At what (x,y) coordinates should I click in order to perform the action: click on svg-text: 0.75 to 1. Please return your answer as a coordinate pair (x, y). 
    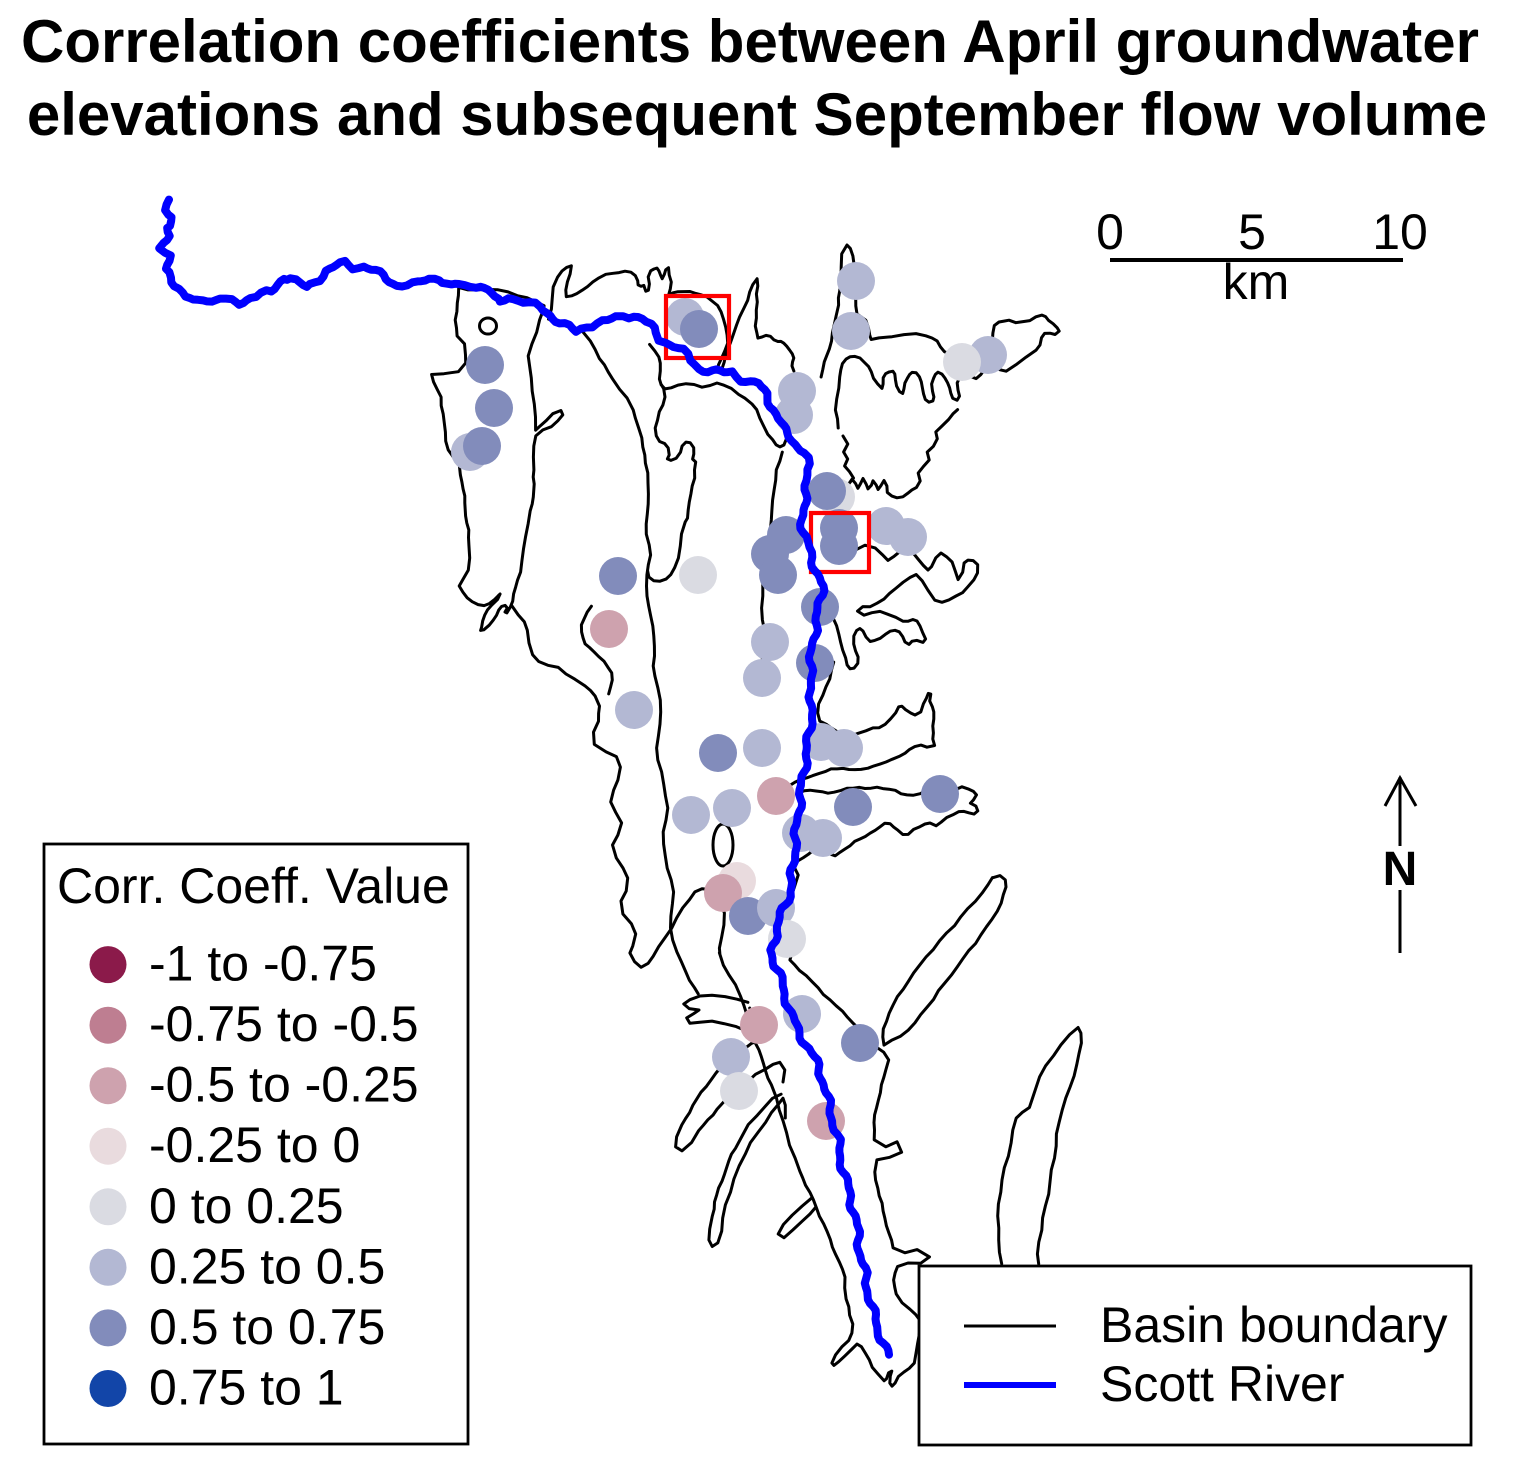
    Looking at the image, I should click on (246, 1388).